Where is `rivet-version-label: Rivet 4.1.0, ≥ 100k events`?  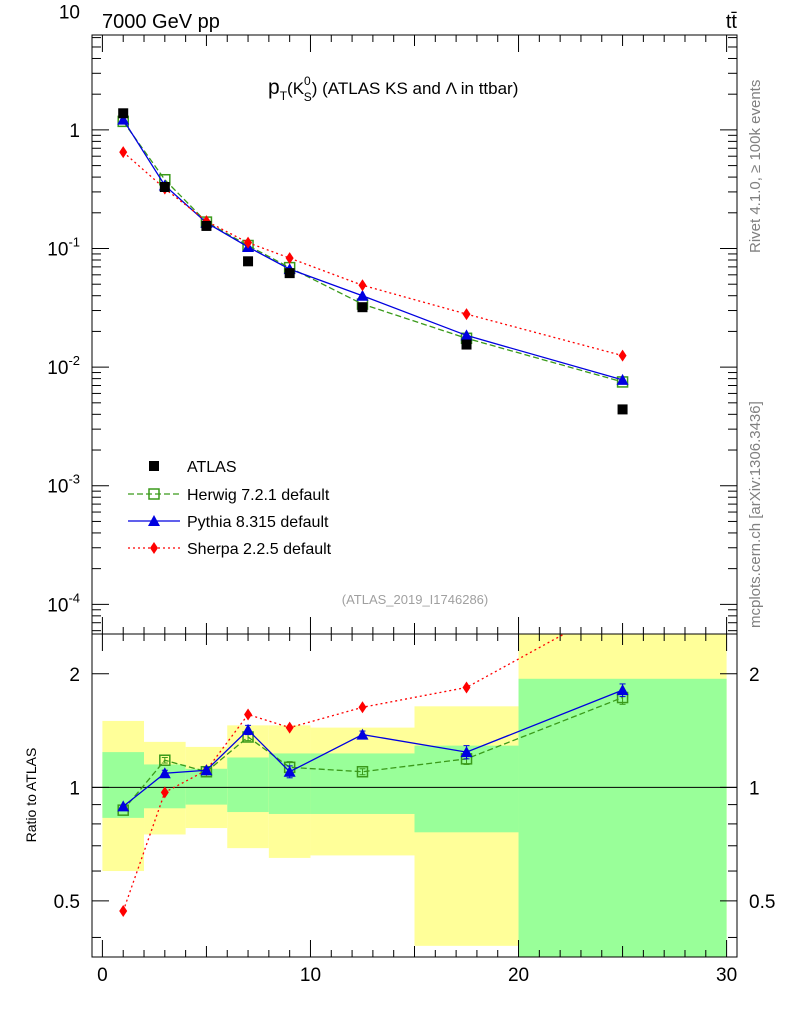 rivet-version-label: Rivet 4.1.0, ≥ 100k events is located at coordinates (755, 166).